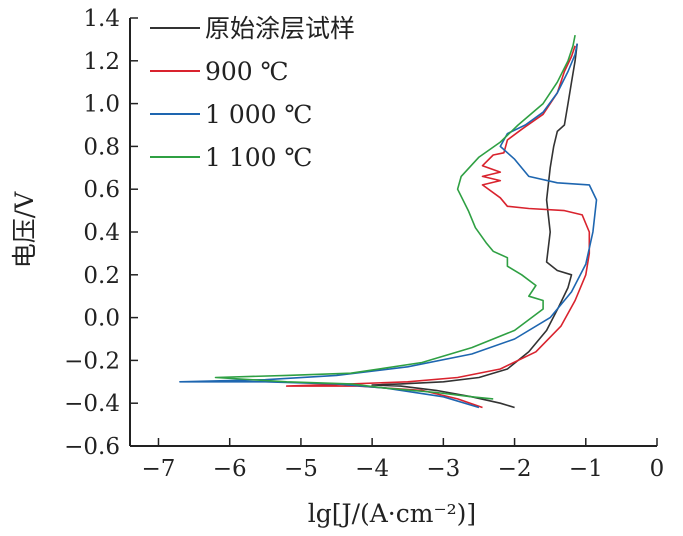 The width and height of the screenshot is (683, 536). I want to click on x-tick-label: −5, so click(301, 469).